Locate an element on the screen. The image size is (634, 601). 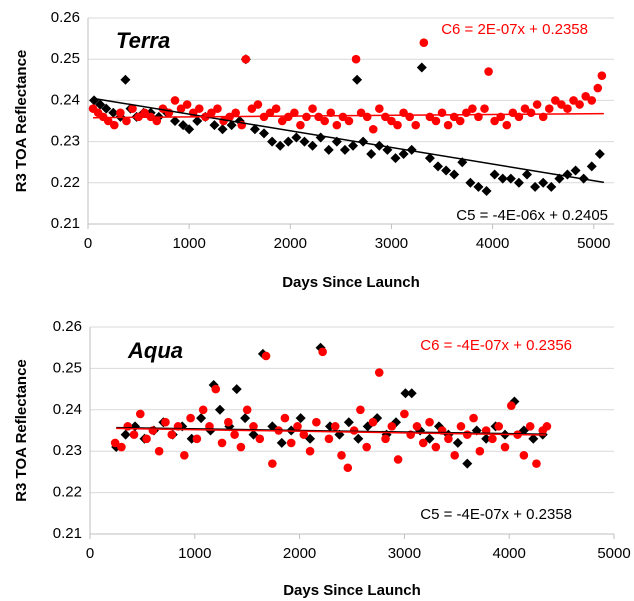
panel-label: Aqua is located at coordinates (155, 350).